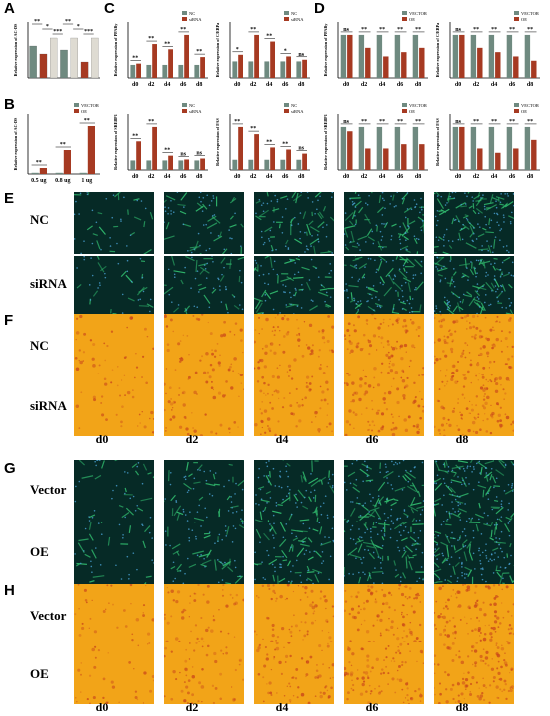 This screenshot has height=716, width=550. Describe the element at coordinates (400, 177) in the screenshot. I see `chart-d3-tick-3: d6` at that location.